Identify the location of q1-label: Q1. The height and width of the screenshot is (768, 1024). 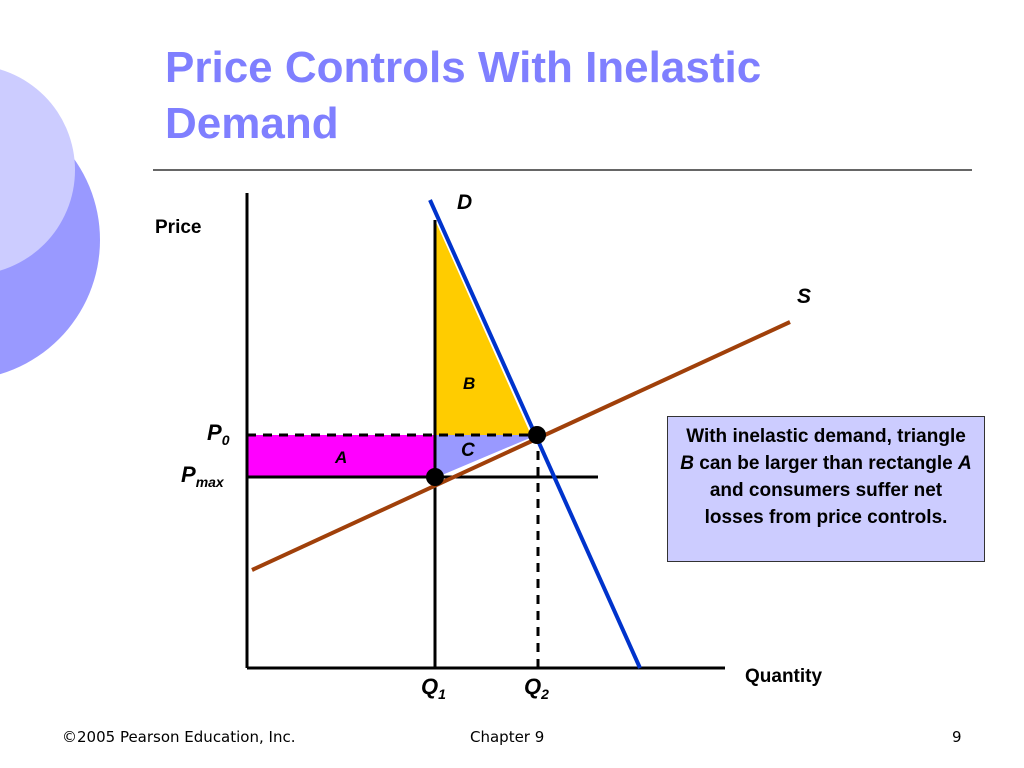
(433, 688).